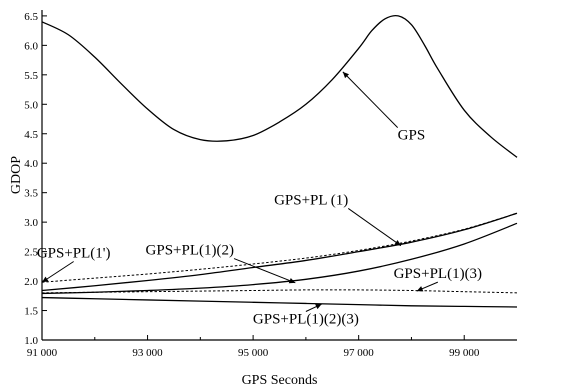 The image size is (571, 389). I want to click on y-tick-label: 2.5, so click(31, 253).